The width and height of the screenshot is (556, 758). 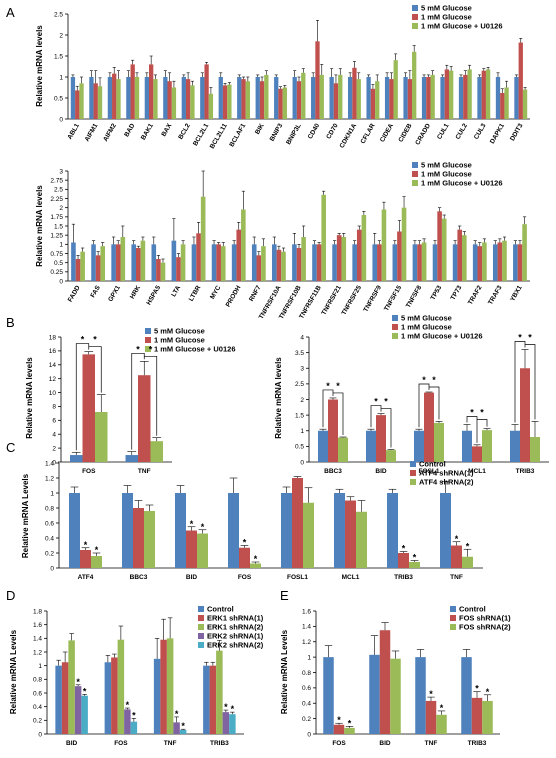 I want to click on panel-label-d: D, so click(x=10, y=595).